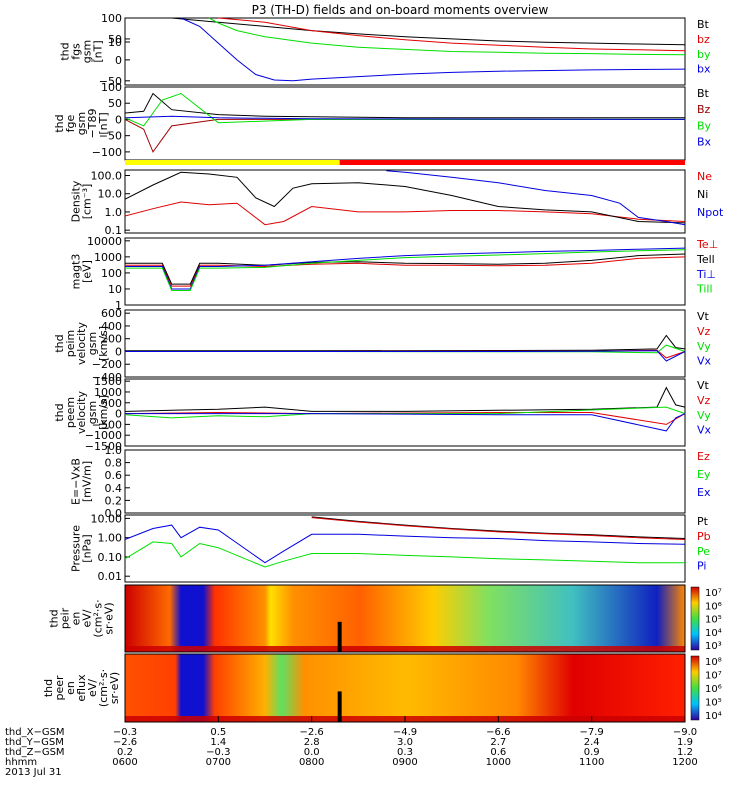 This screenshot has height=800, width=750. What do you see at coordinates (103, 446) in the screenshot?
I see `y-tick-label: −1500` at bounding box center [103, 446].